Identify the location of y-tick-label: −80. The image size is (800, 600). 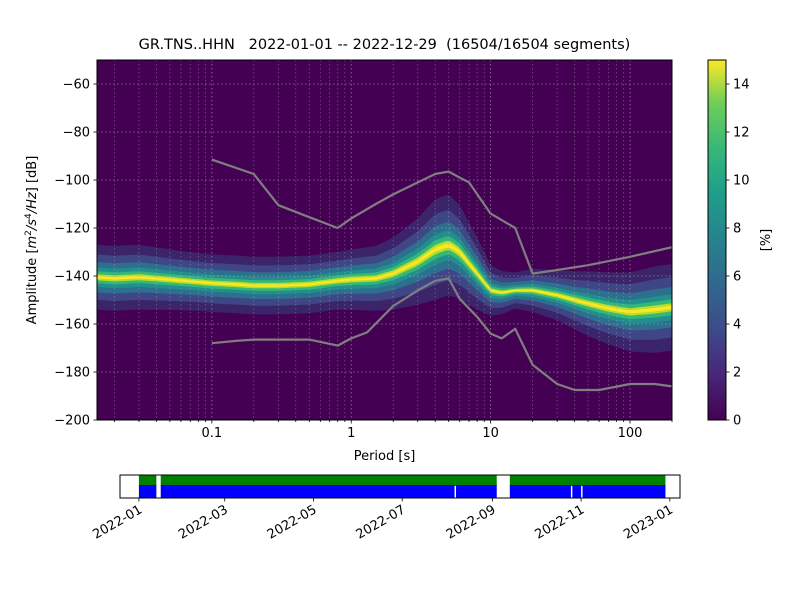
(76, 133).